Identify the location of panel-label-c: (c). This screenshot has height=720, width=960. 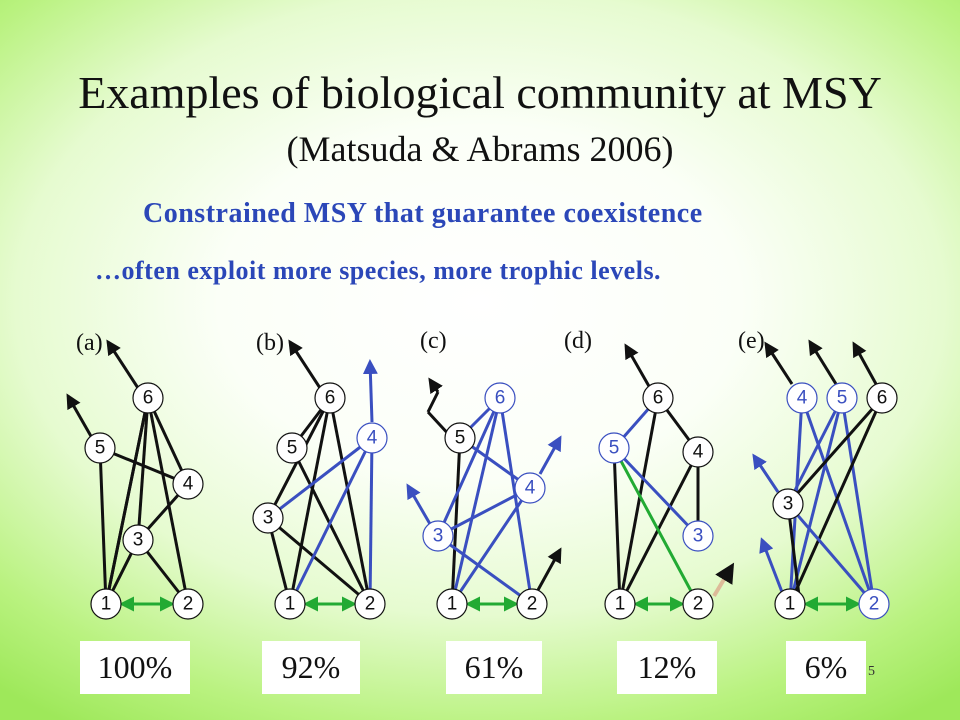
(433, 341).